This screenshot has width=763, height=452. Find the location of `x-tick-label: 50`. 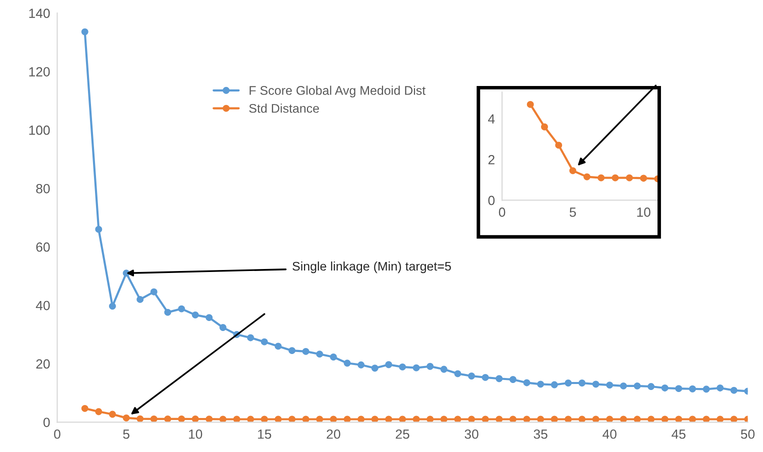

x-tick-label: 50 is located at coordinates (747, 434).